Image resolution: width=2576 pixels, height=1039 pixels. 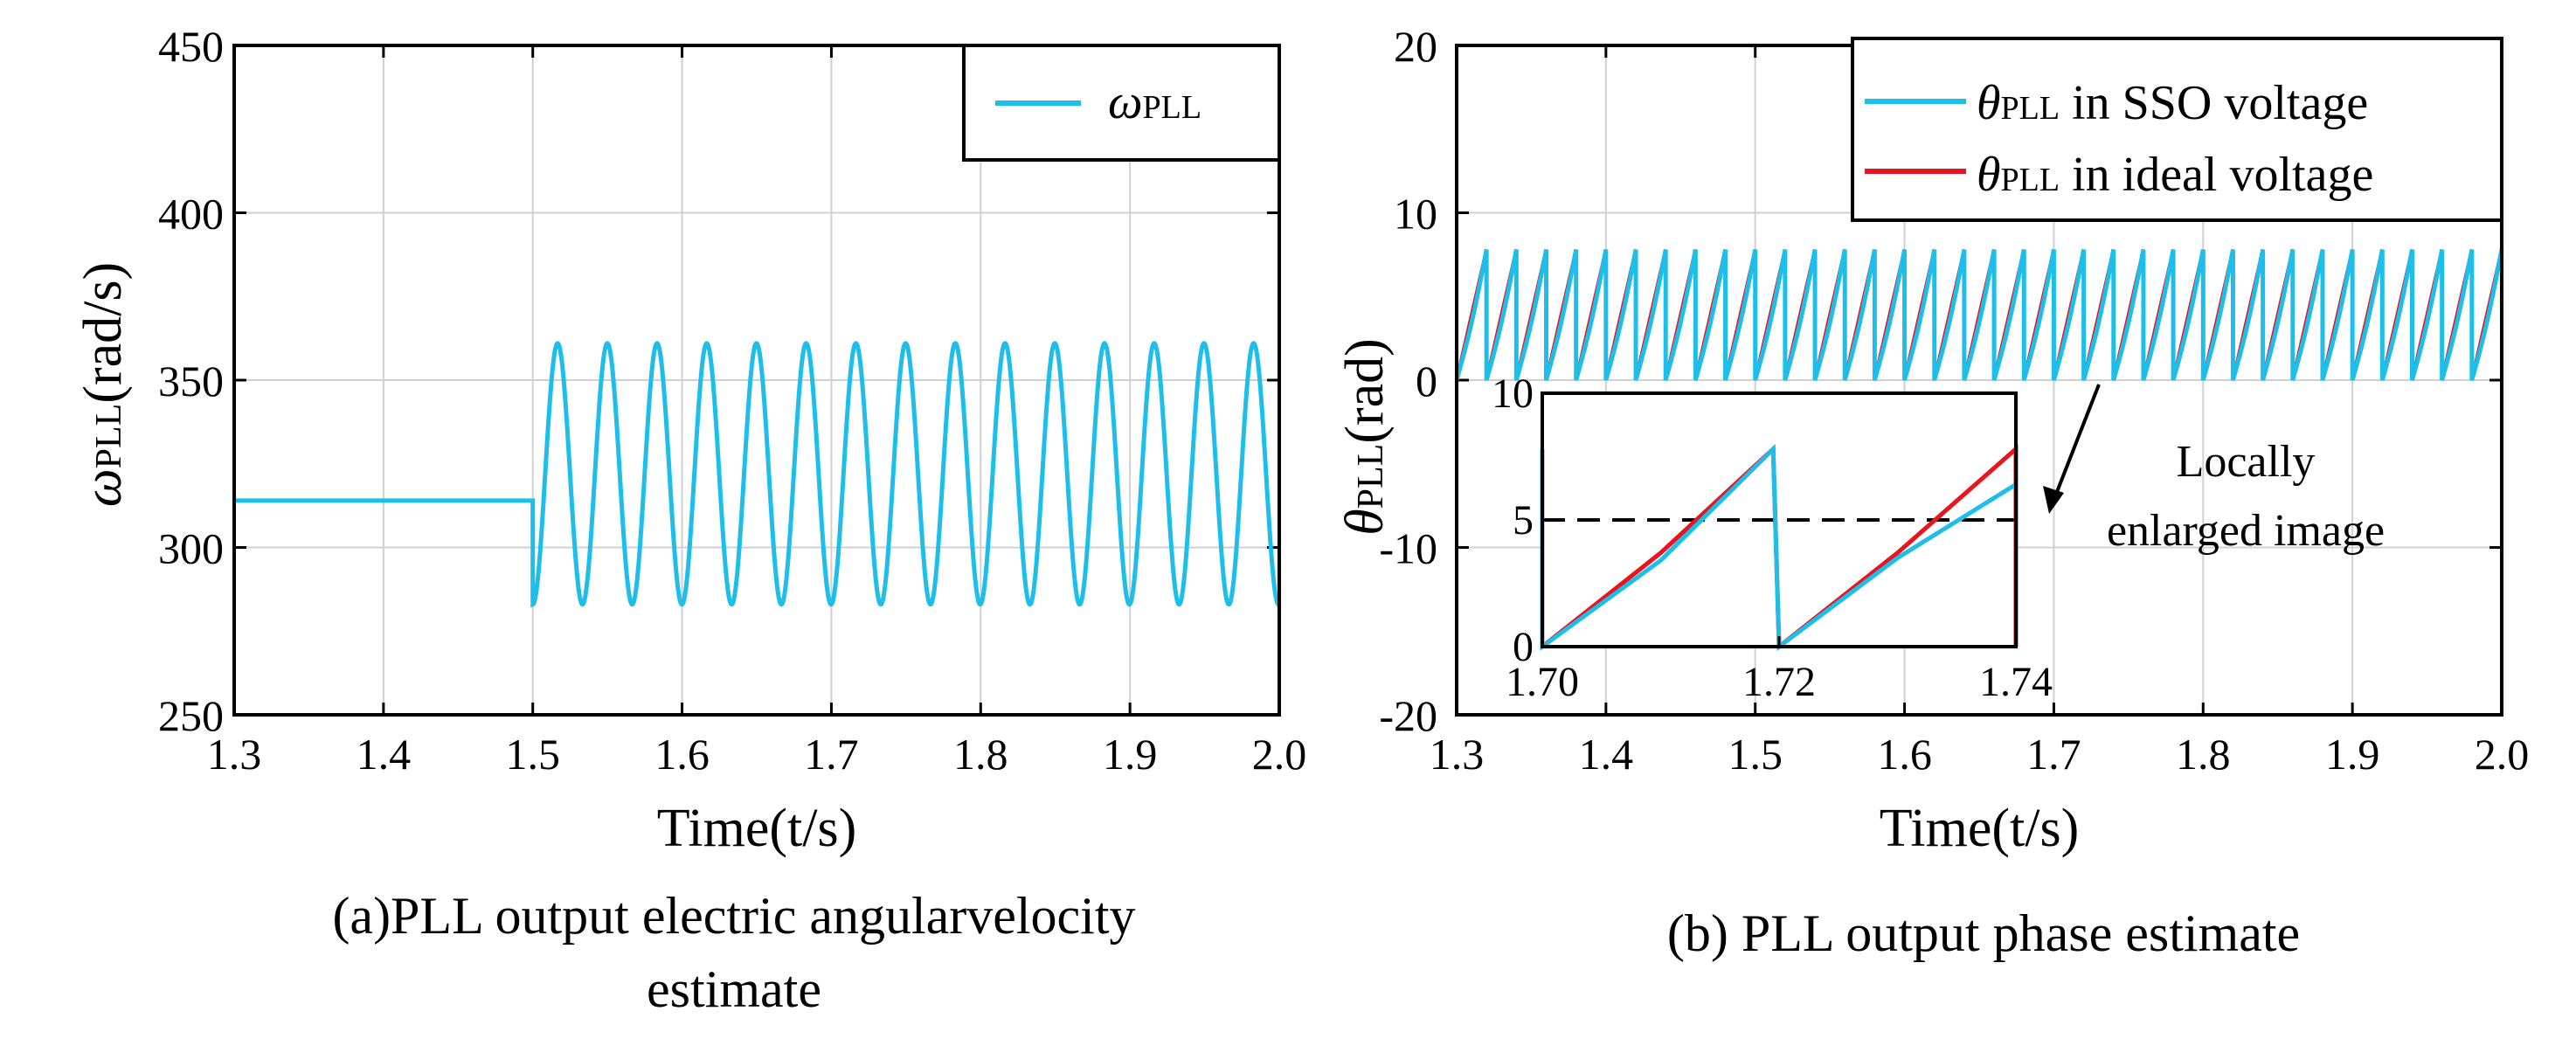 I want to click on chart-b-caption: (b) PLL output phase estimate, so click(x=1983, y=933).